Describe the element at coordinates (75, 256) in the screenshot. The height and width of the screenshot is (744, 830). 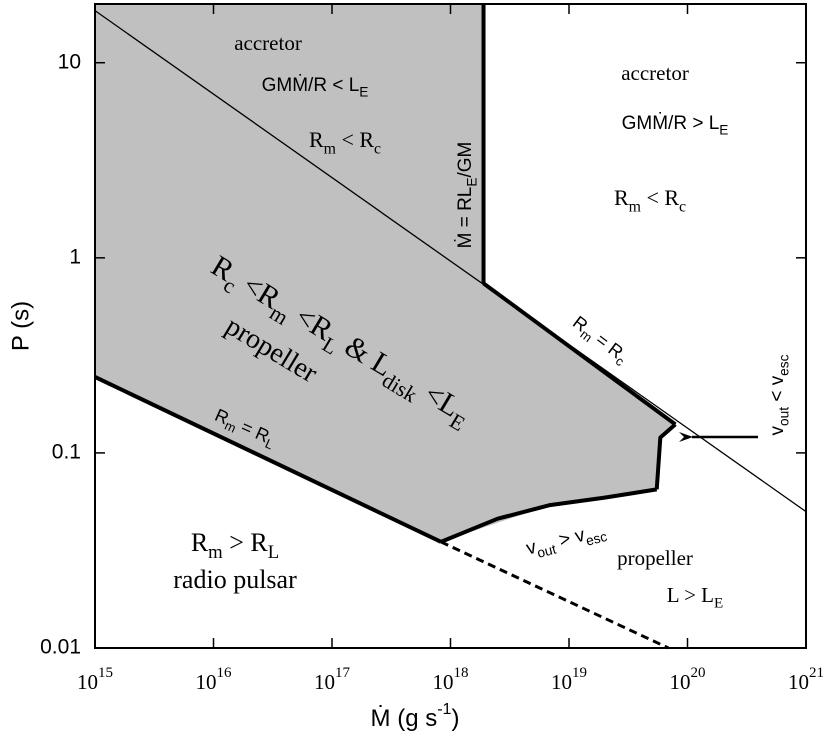
I see `y-tick-label: 1` at that location.